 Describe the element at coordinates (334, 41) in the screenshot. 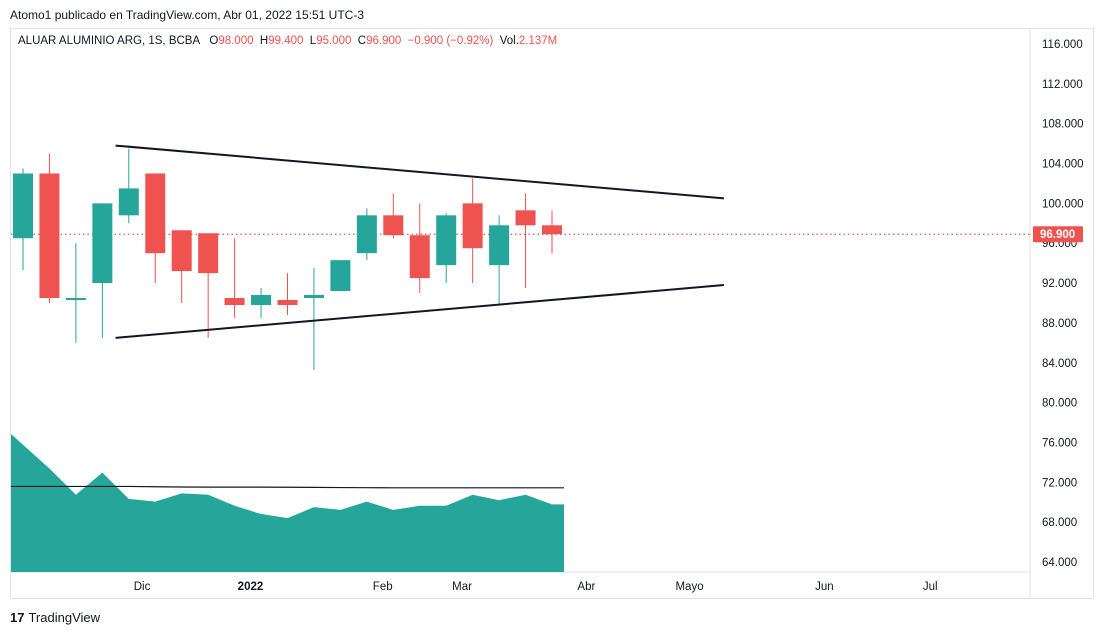

I see `low-value: 95.000` at that location.